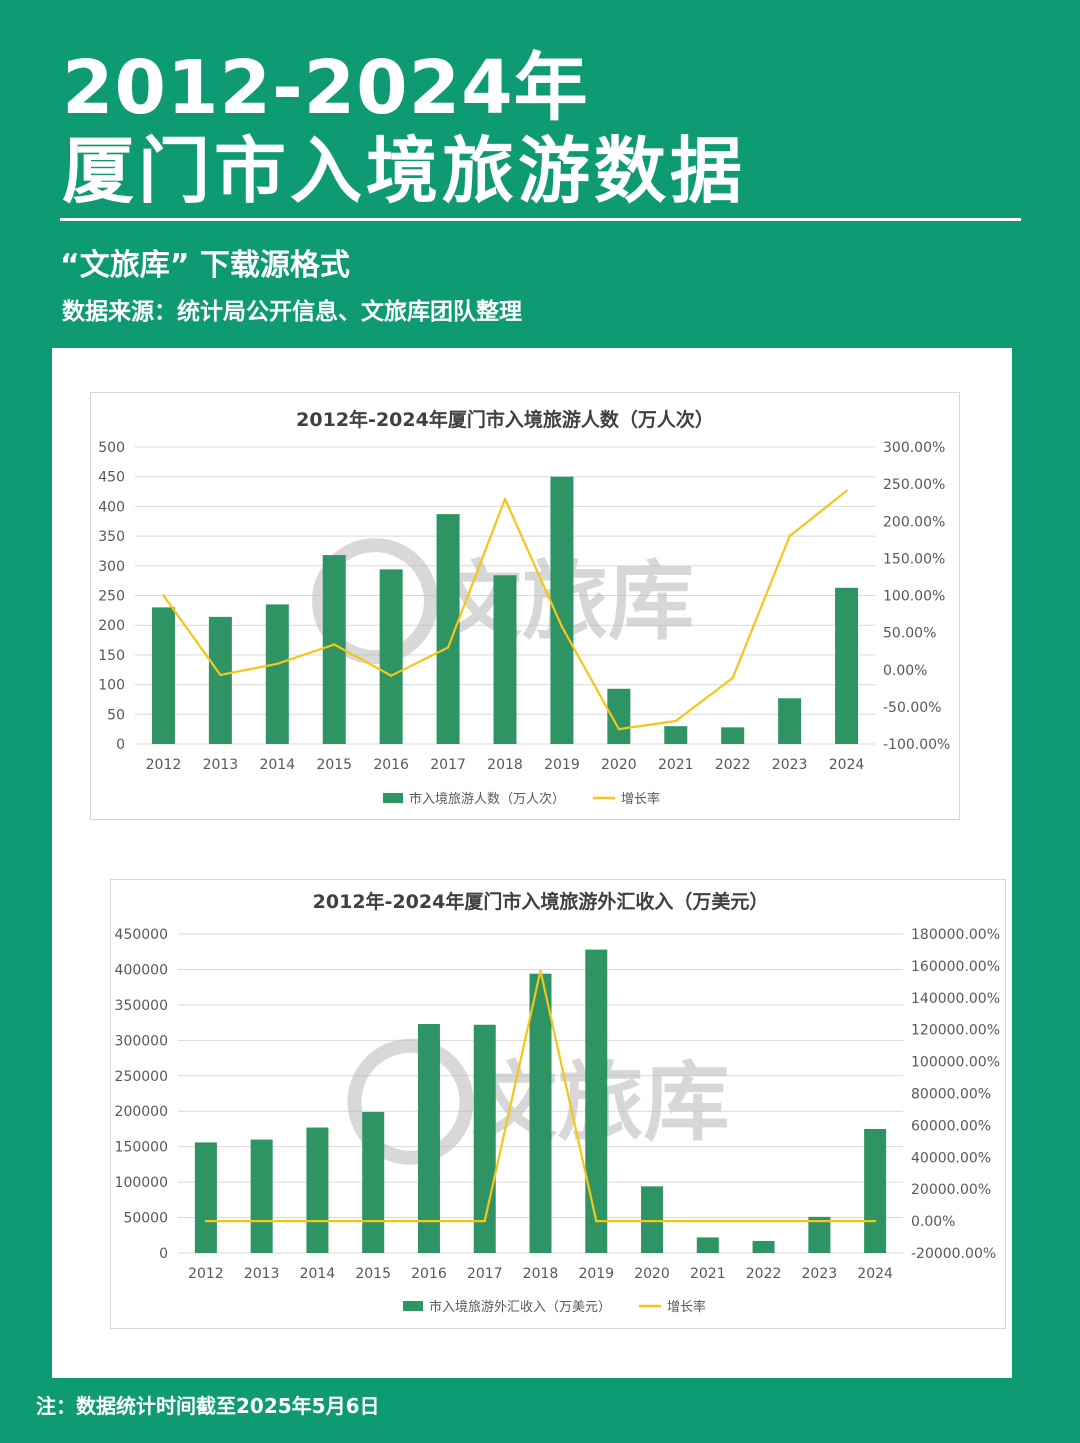  Describe the element at coordinates (141, 970) in the screenshot. I see `y-tick-label: 400000` at that location.